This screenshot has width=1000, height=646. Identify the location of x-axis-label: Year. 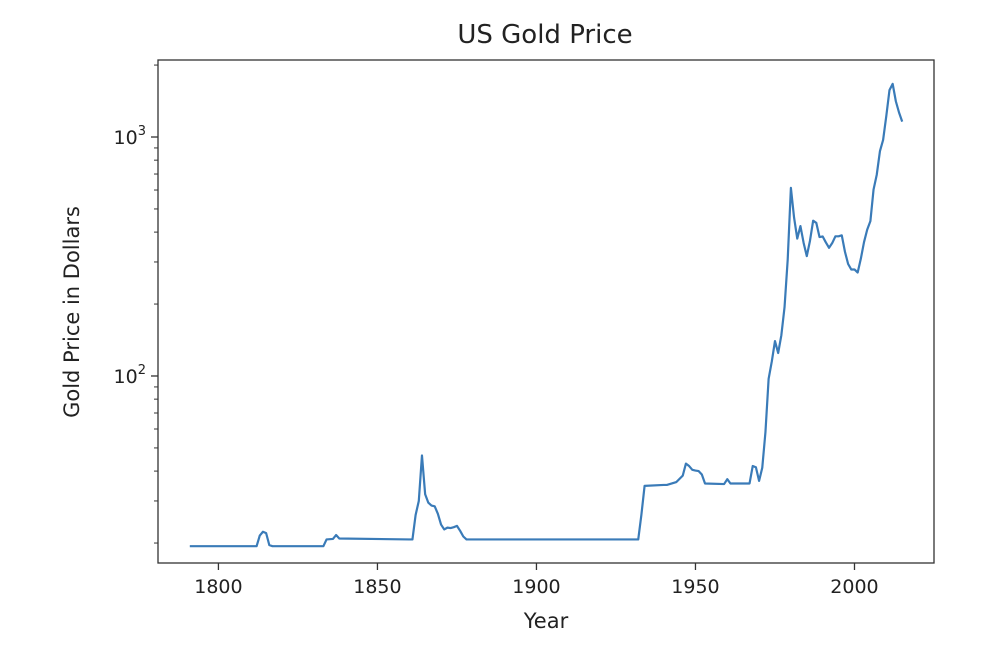
(546, 621).